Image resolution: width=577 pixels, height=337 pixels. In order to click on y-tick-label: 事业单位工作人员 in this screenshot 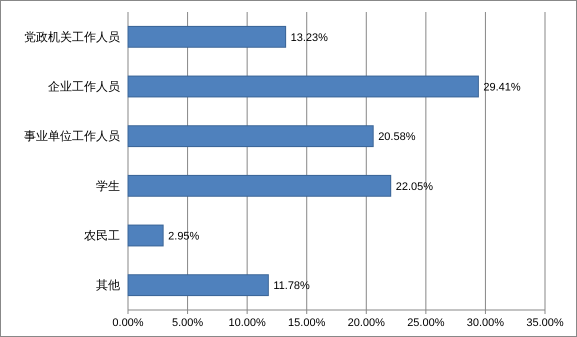, I will do `click(72, 136)`.